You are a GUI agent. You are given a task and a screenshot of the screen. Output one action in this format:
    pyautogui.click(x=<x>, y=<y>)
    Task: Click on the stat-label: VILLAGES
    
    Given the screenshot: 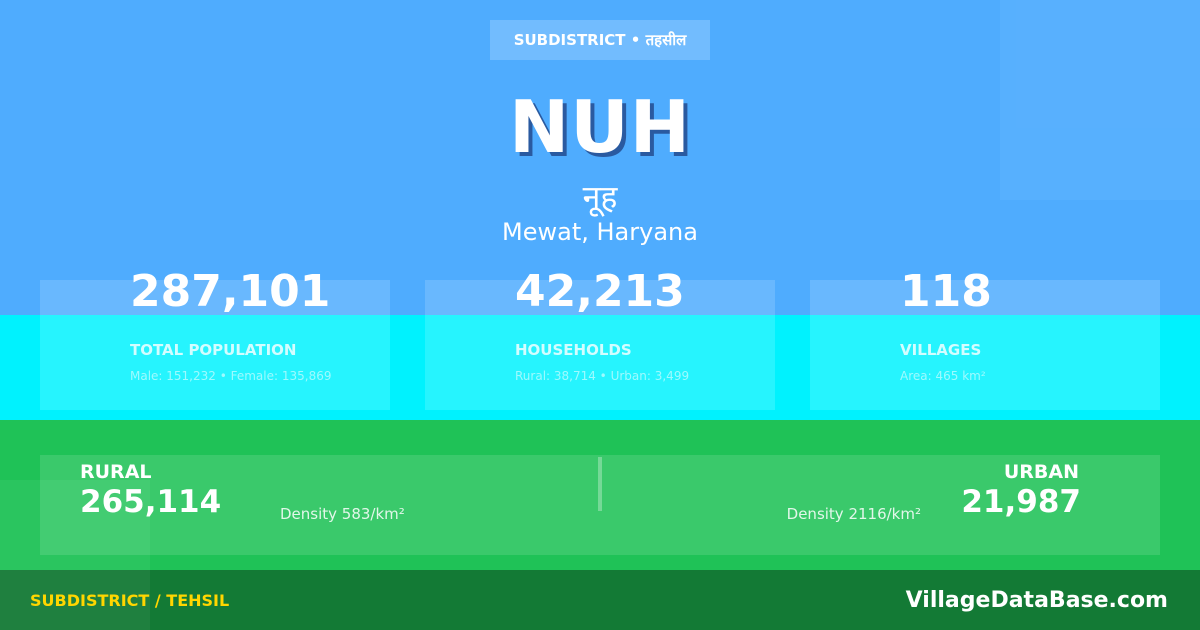 What is the action you would take?
    pyautogui.click(x=941, y=350)
    